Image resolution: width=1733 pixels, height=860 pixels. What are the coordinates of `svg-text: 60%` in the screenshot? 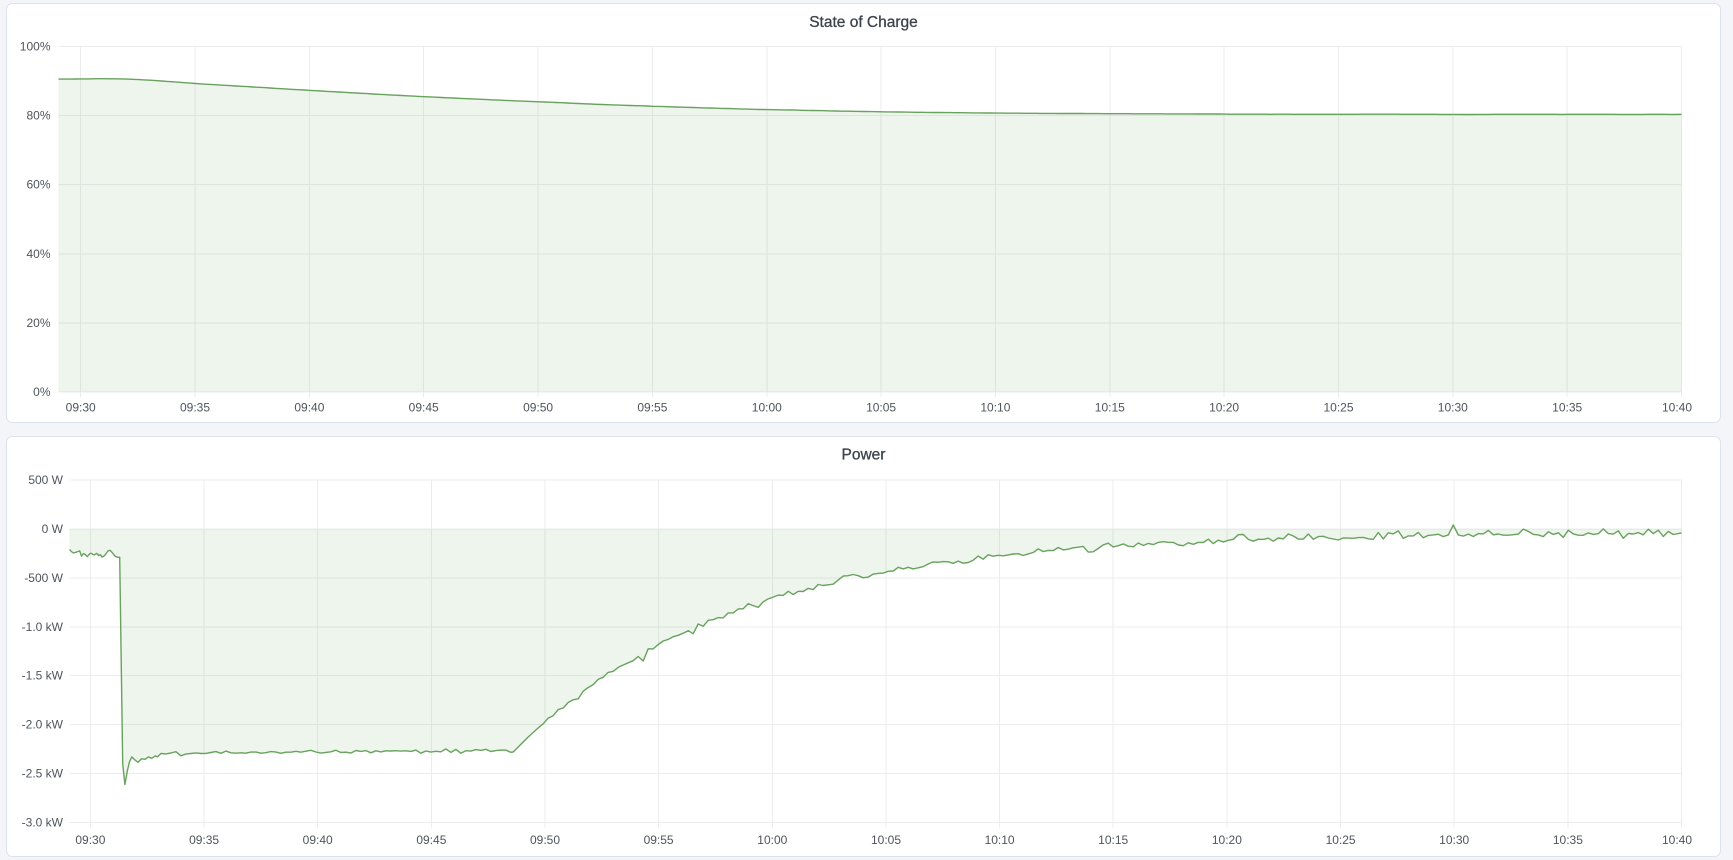 It's located at (38, 185).